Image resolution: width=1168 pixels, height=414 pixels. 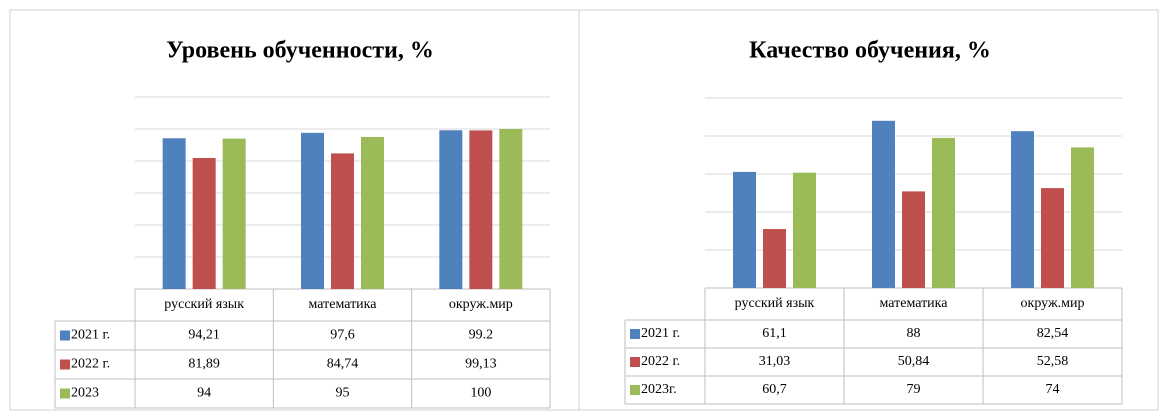 I want to click on chart-title: Качество обучения, %, so click(x=870, y=51).